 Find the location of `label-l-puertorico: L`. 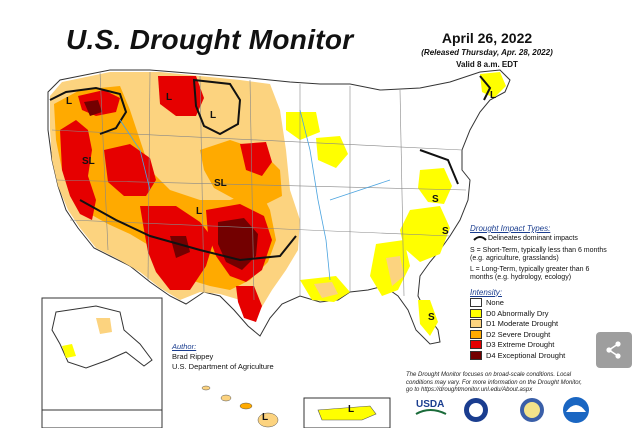

label-l-puertorico: L is located at coordinates (351, 409).